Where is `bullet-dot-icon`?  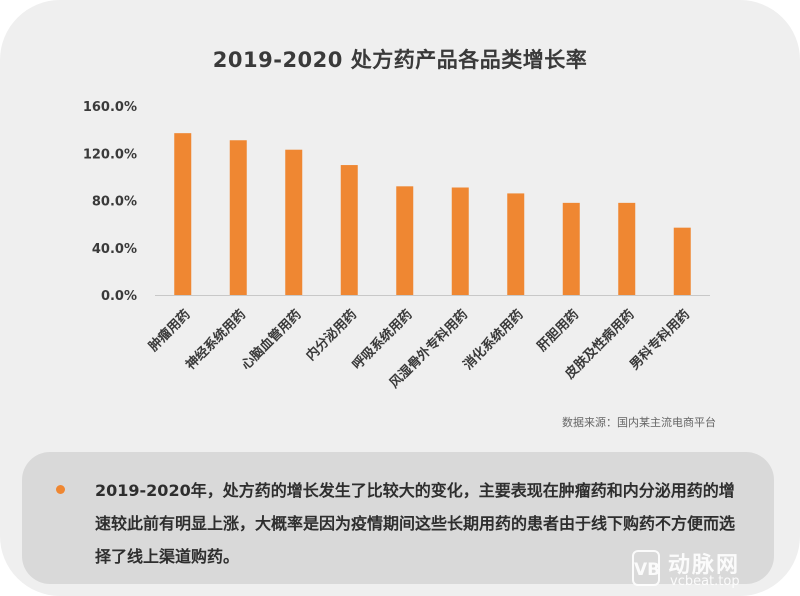
bullet-dot-icon is located at coordinates (60, 489).